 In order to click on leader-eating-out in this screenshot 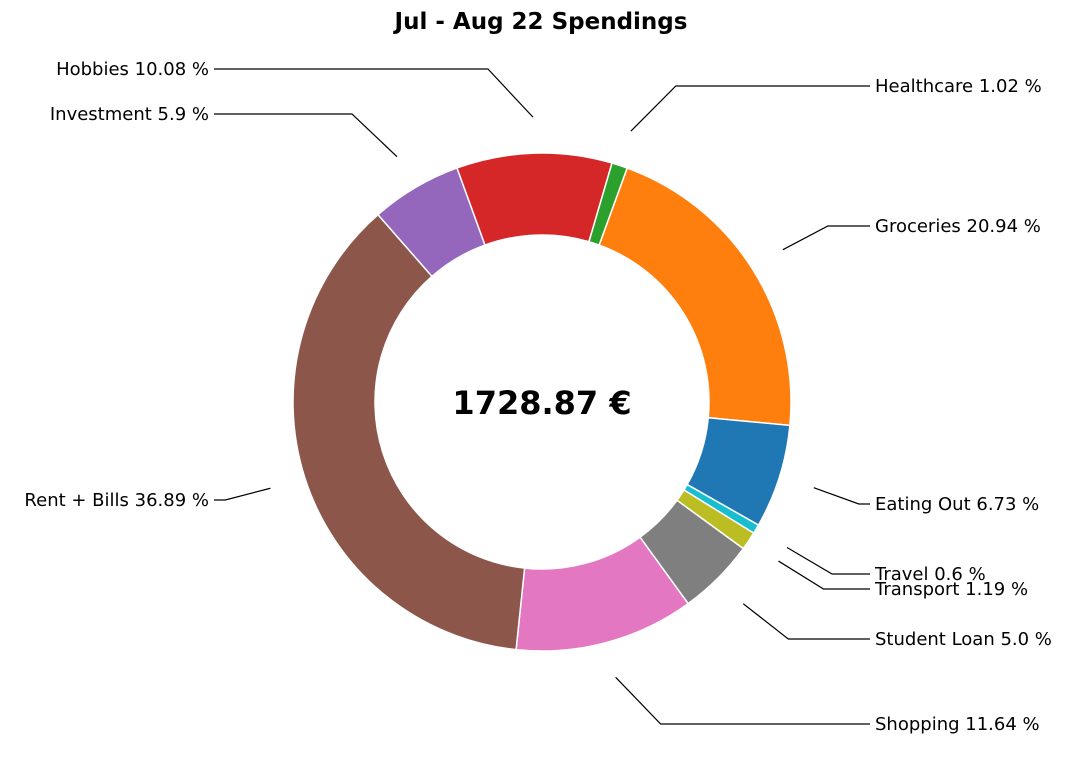, I will do `click(841, 496)`.